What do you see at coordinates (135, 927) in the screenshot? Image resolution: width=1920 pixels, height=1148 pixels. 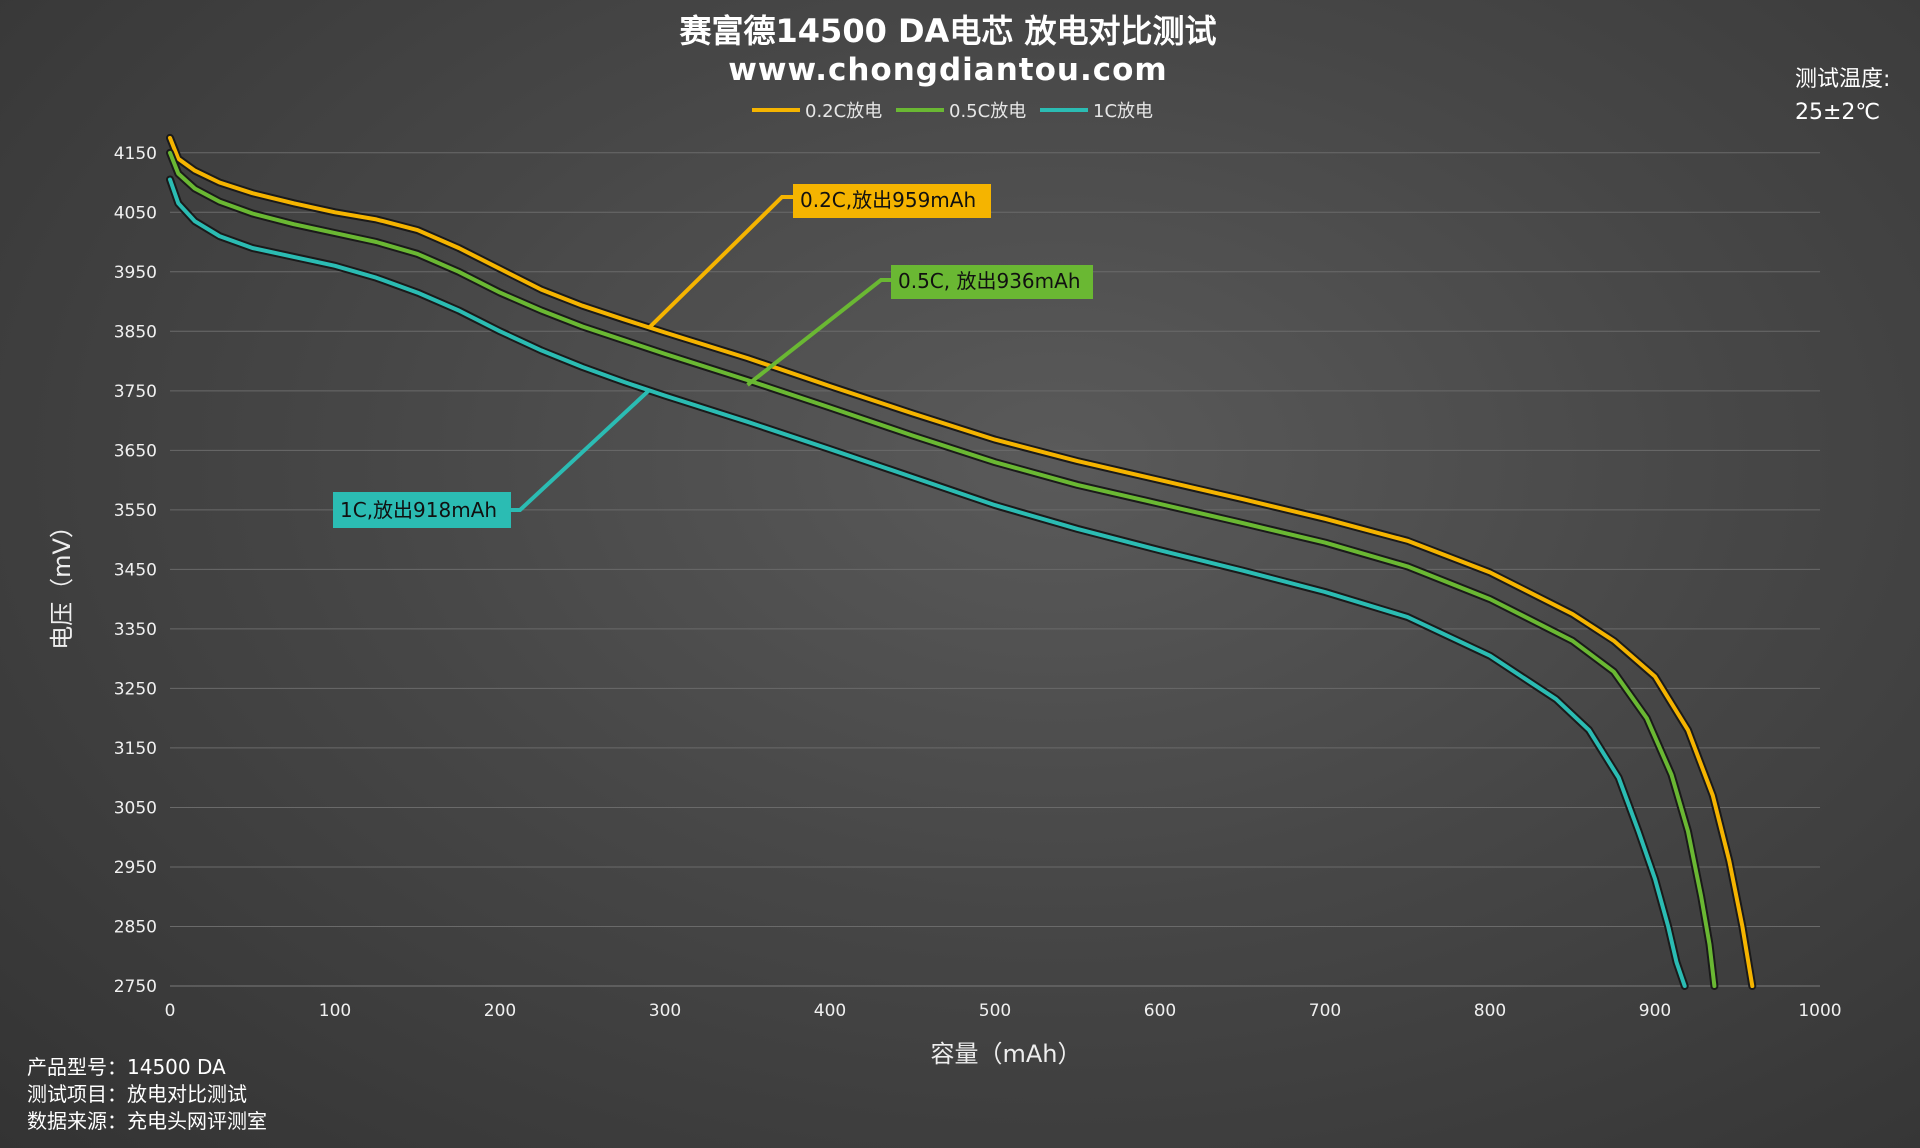 I see `y-tick-label: 2850` at bounding box center [135, 927].